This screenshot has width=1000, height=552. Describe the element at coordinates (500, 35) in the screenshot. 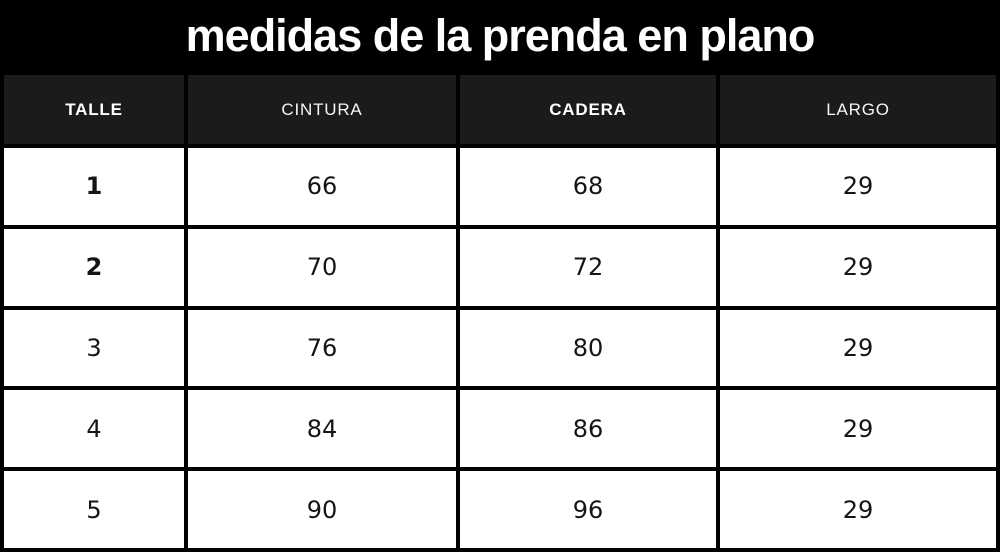

I see `page-title: medidas de la prenda en plano` at that location.